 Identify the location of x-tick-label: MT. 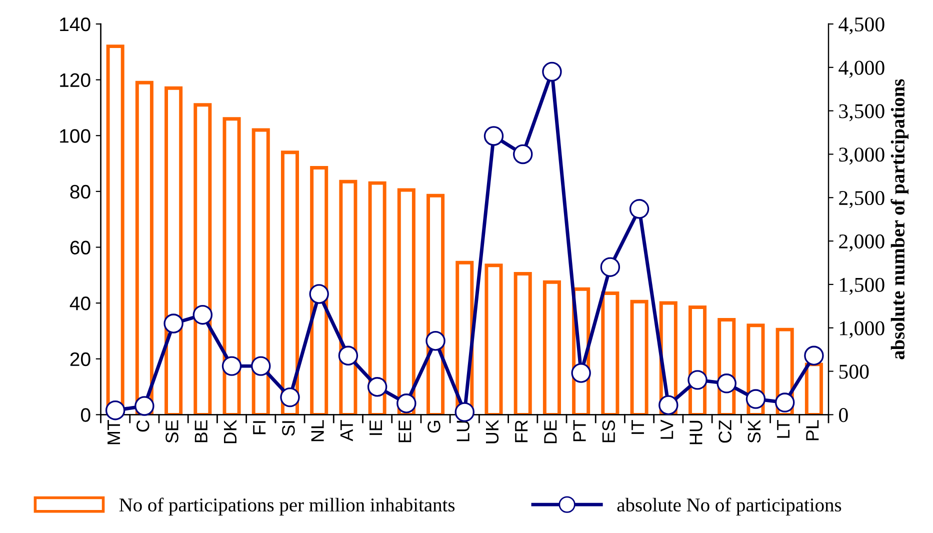
(114, 432).